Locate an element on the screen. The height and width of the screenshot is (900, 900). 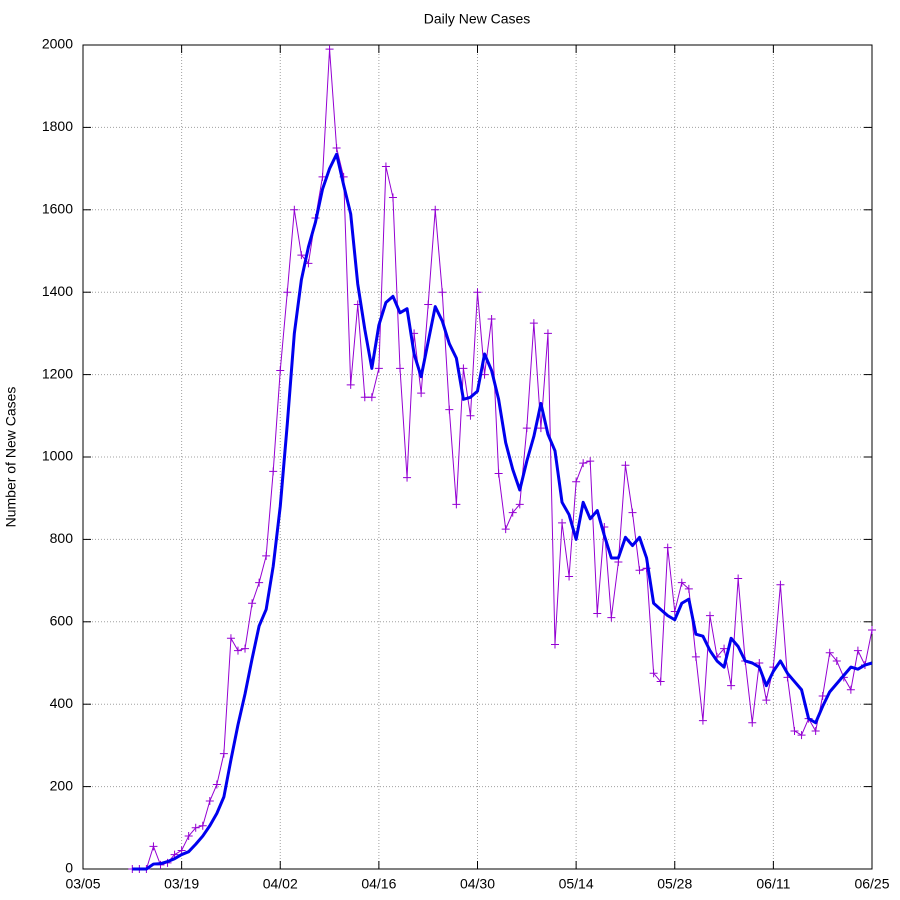
x-tick-label: 04/02 is located at coordinates (280, 884).